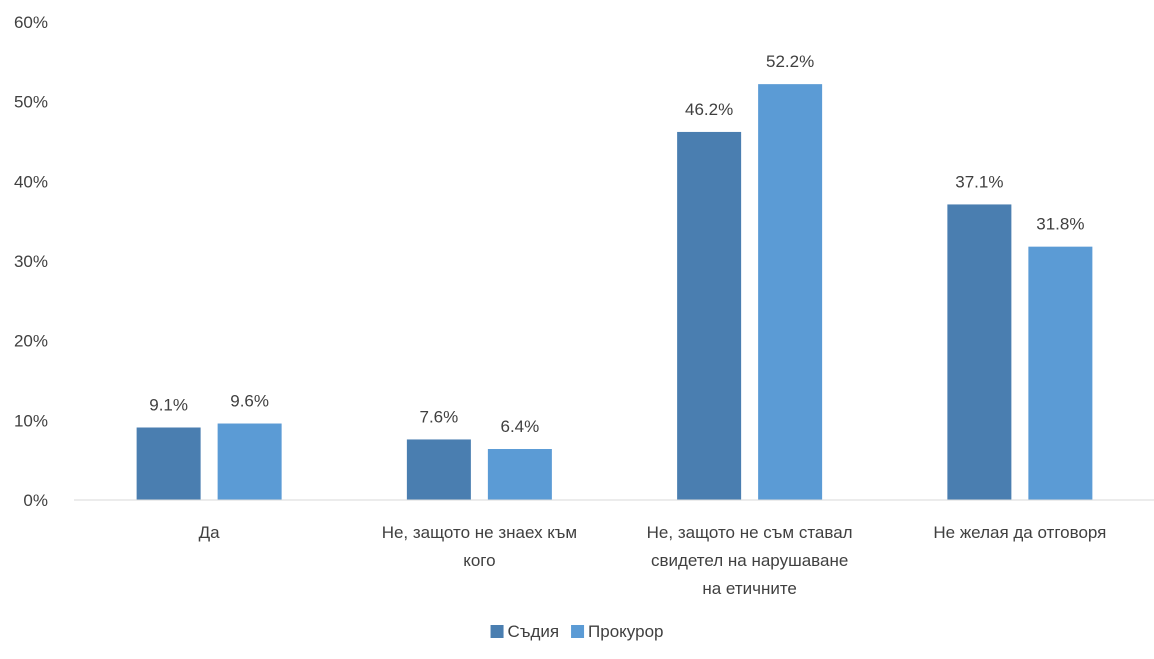 The width and height of the screenshot is (1154, 659). I want to click on y-tick-label: 30%, so click(31, 261).